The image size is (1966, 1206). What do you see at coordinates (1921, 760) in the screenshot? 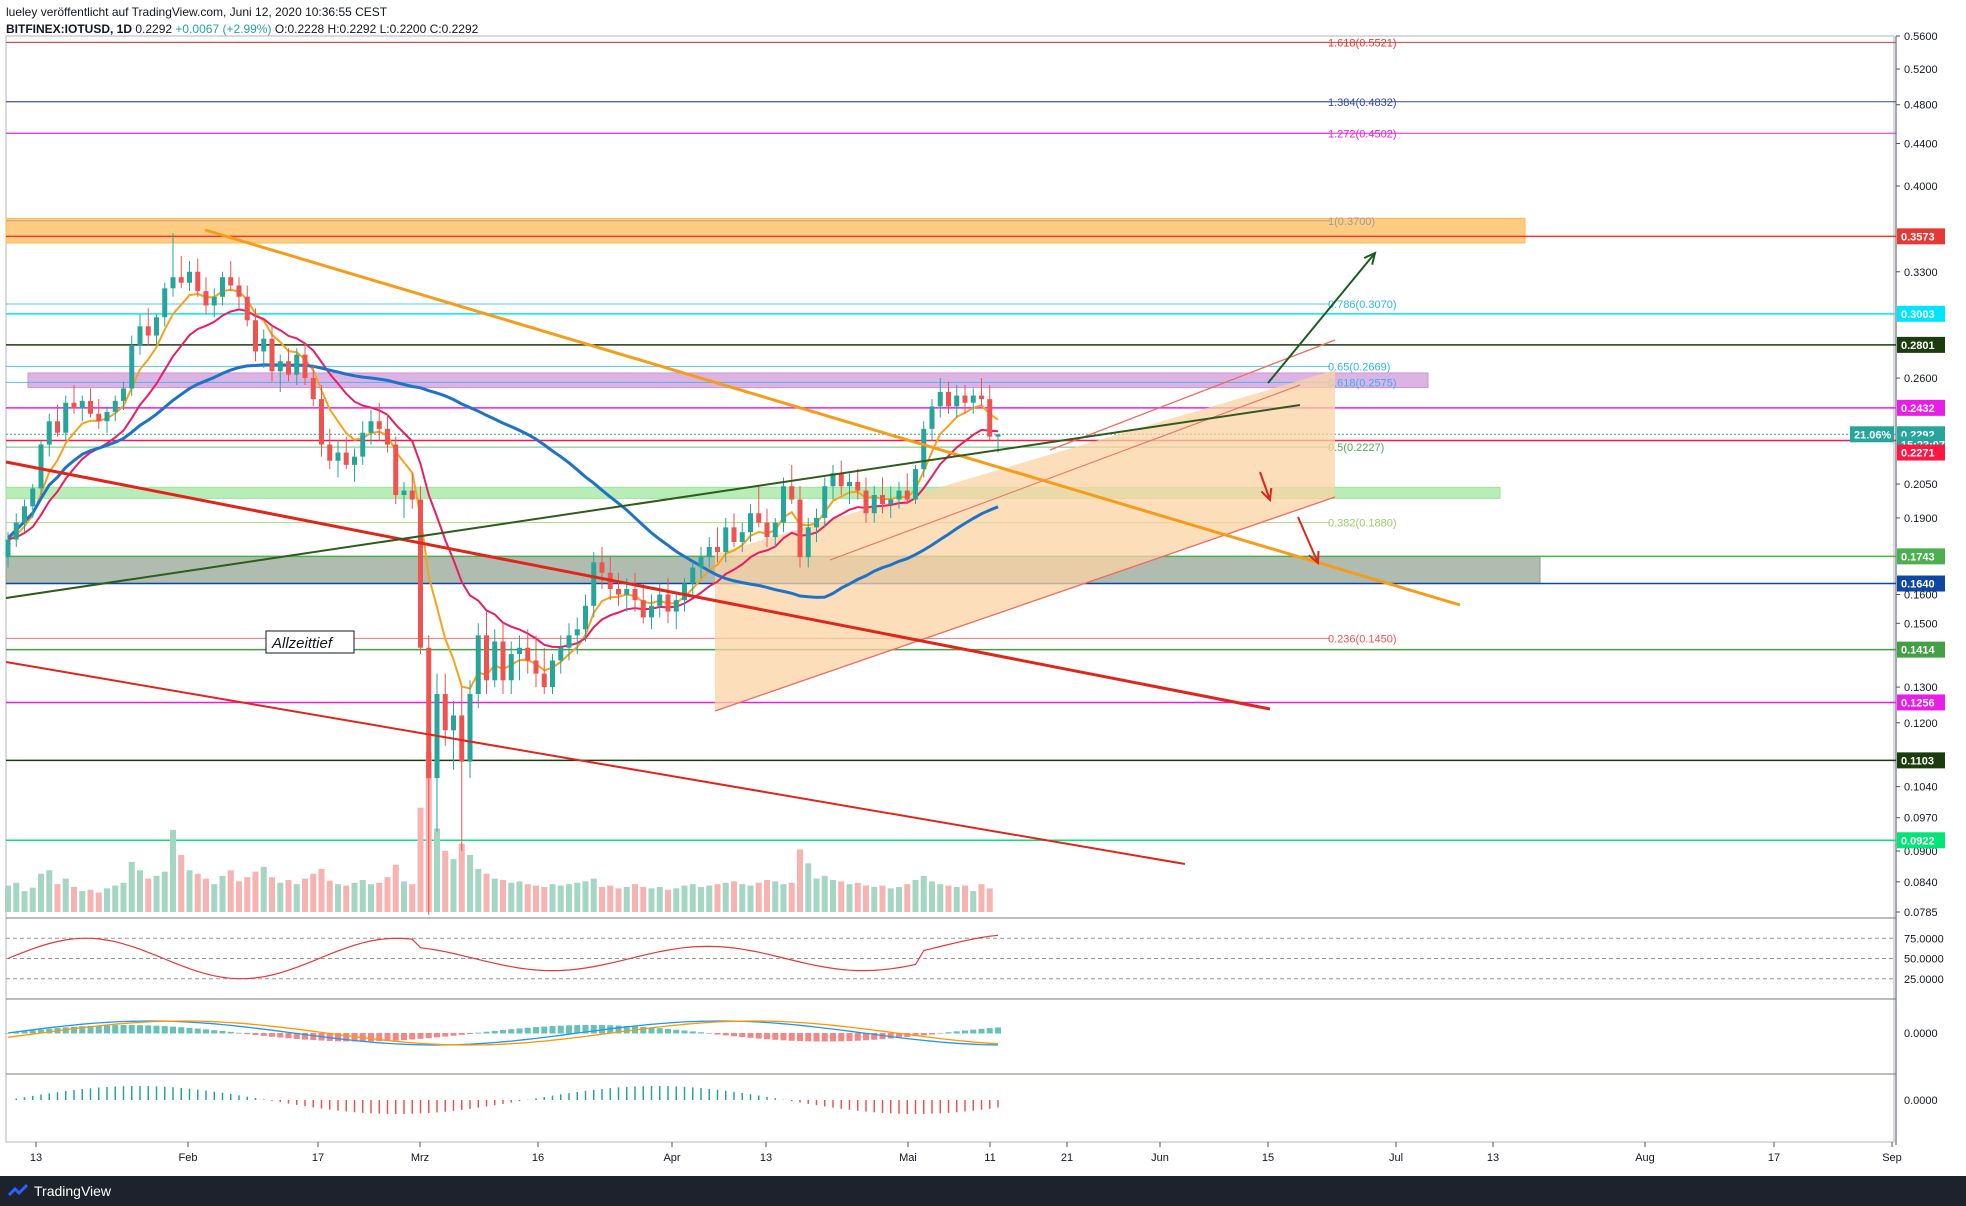
I see `price-badge: 0.1103` at bounding box center [1921, 760].